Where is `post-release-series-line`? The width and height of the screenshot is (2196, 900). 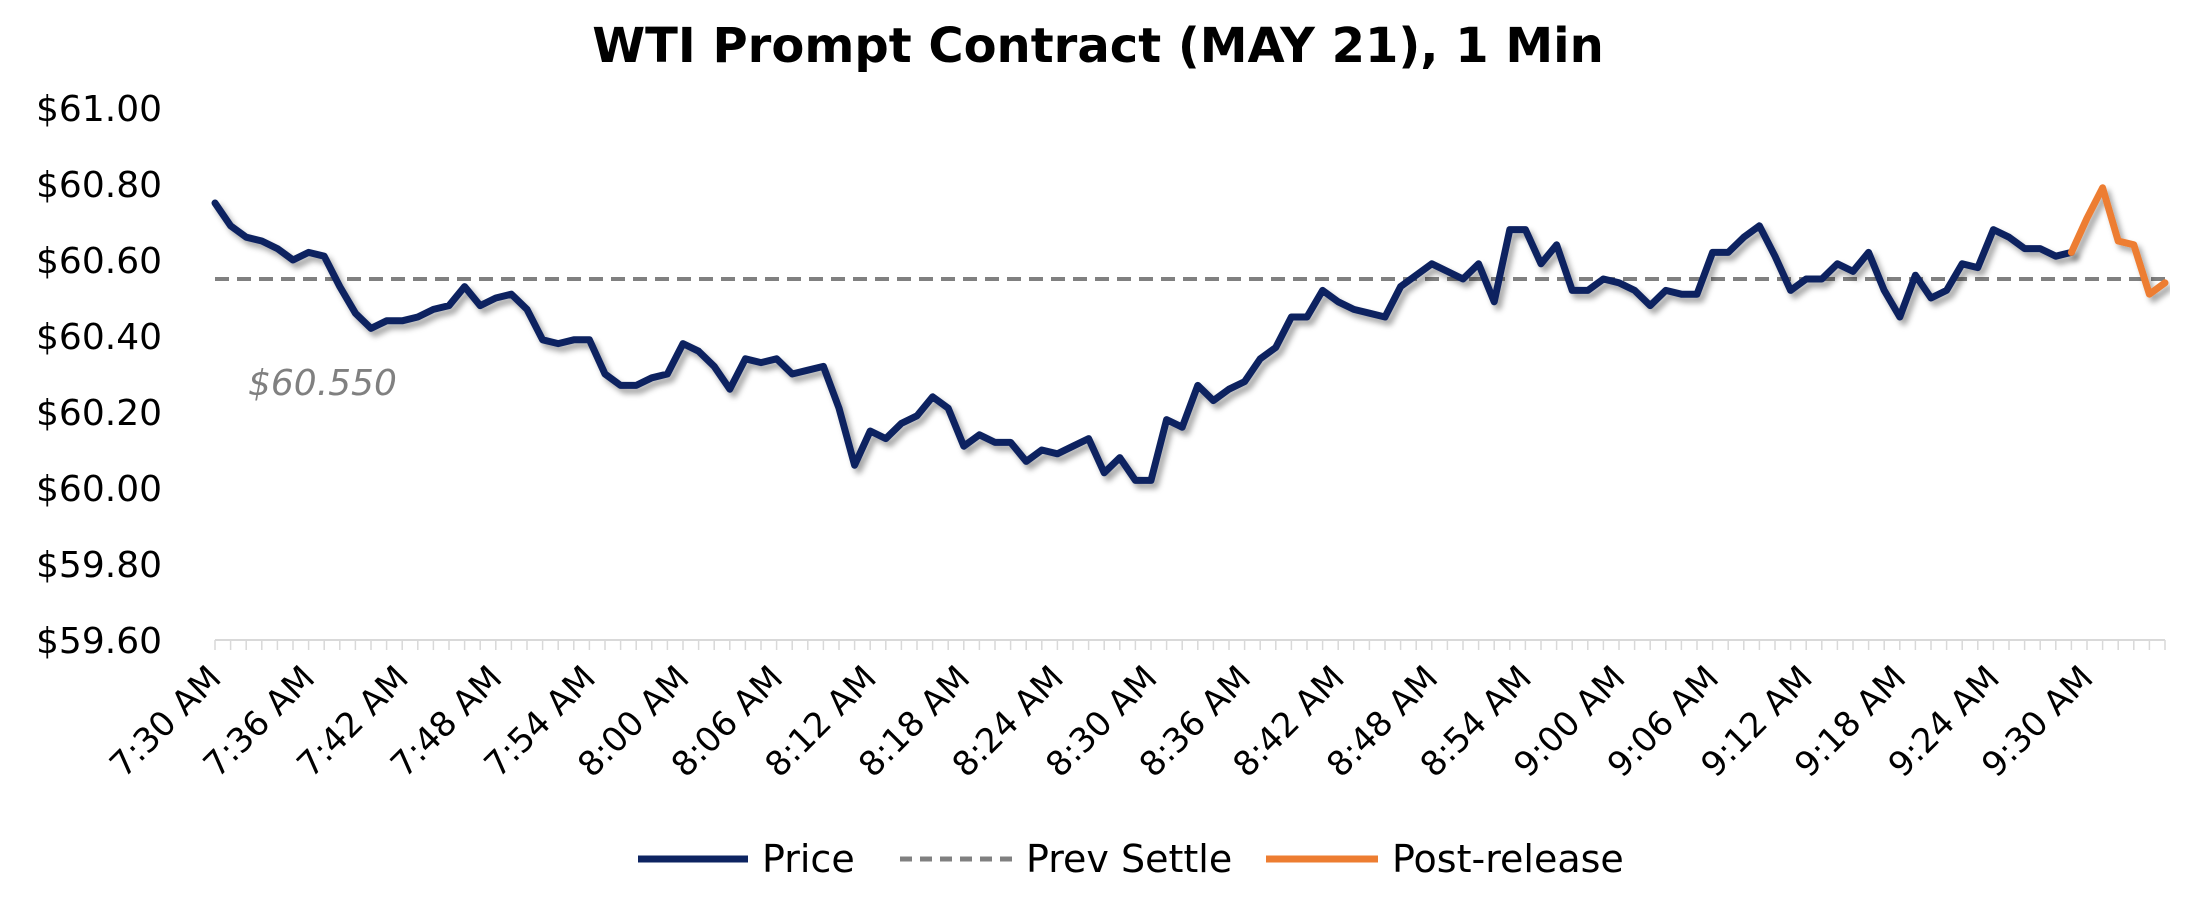 post-release-series-line is located at coordinates (2118, 241).